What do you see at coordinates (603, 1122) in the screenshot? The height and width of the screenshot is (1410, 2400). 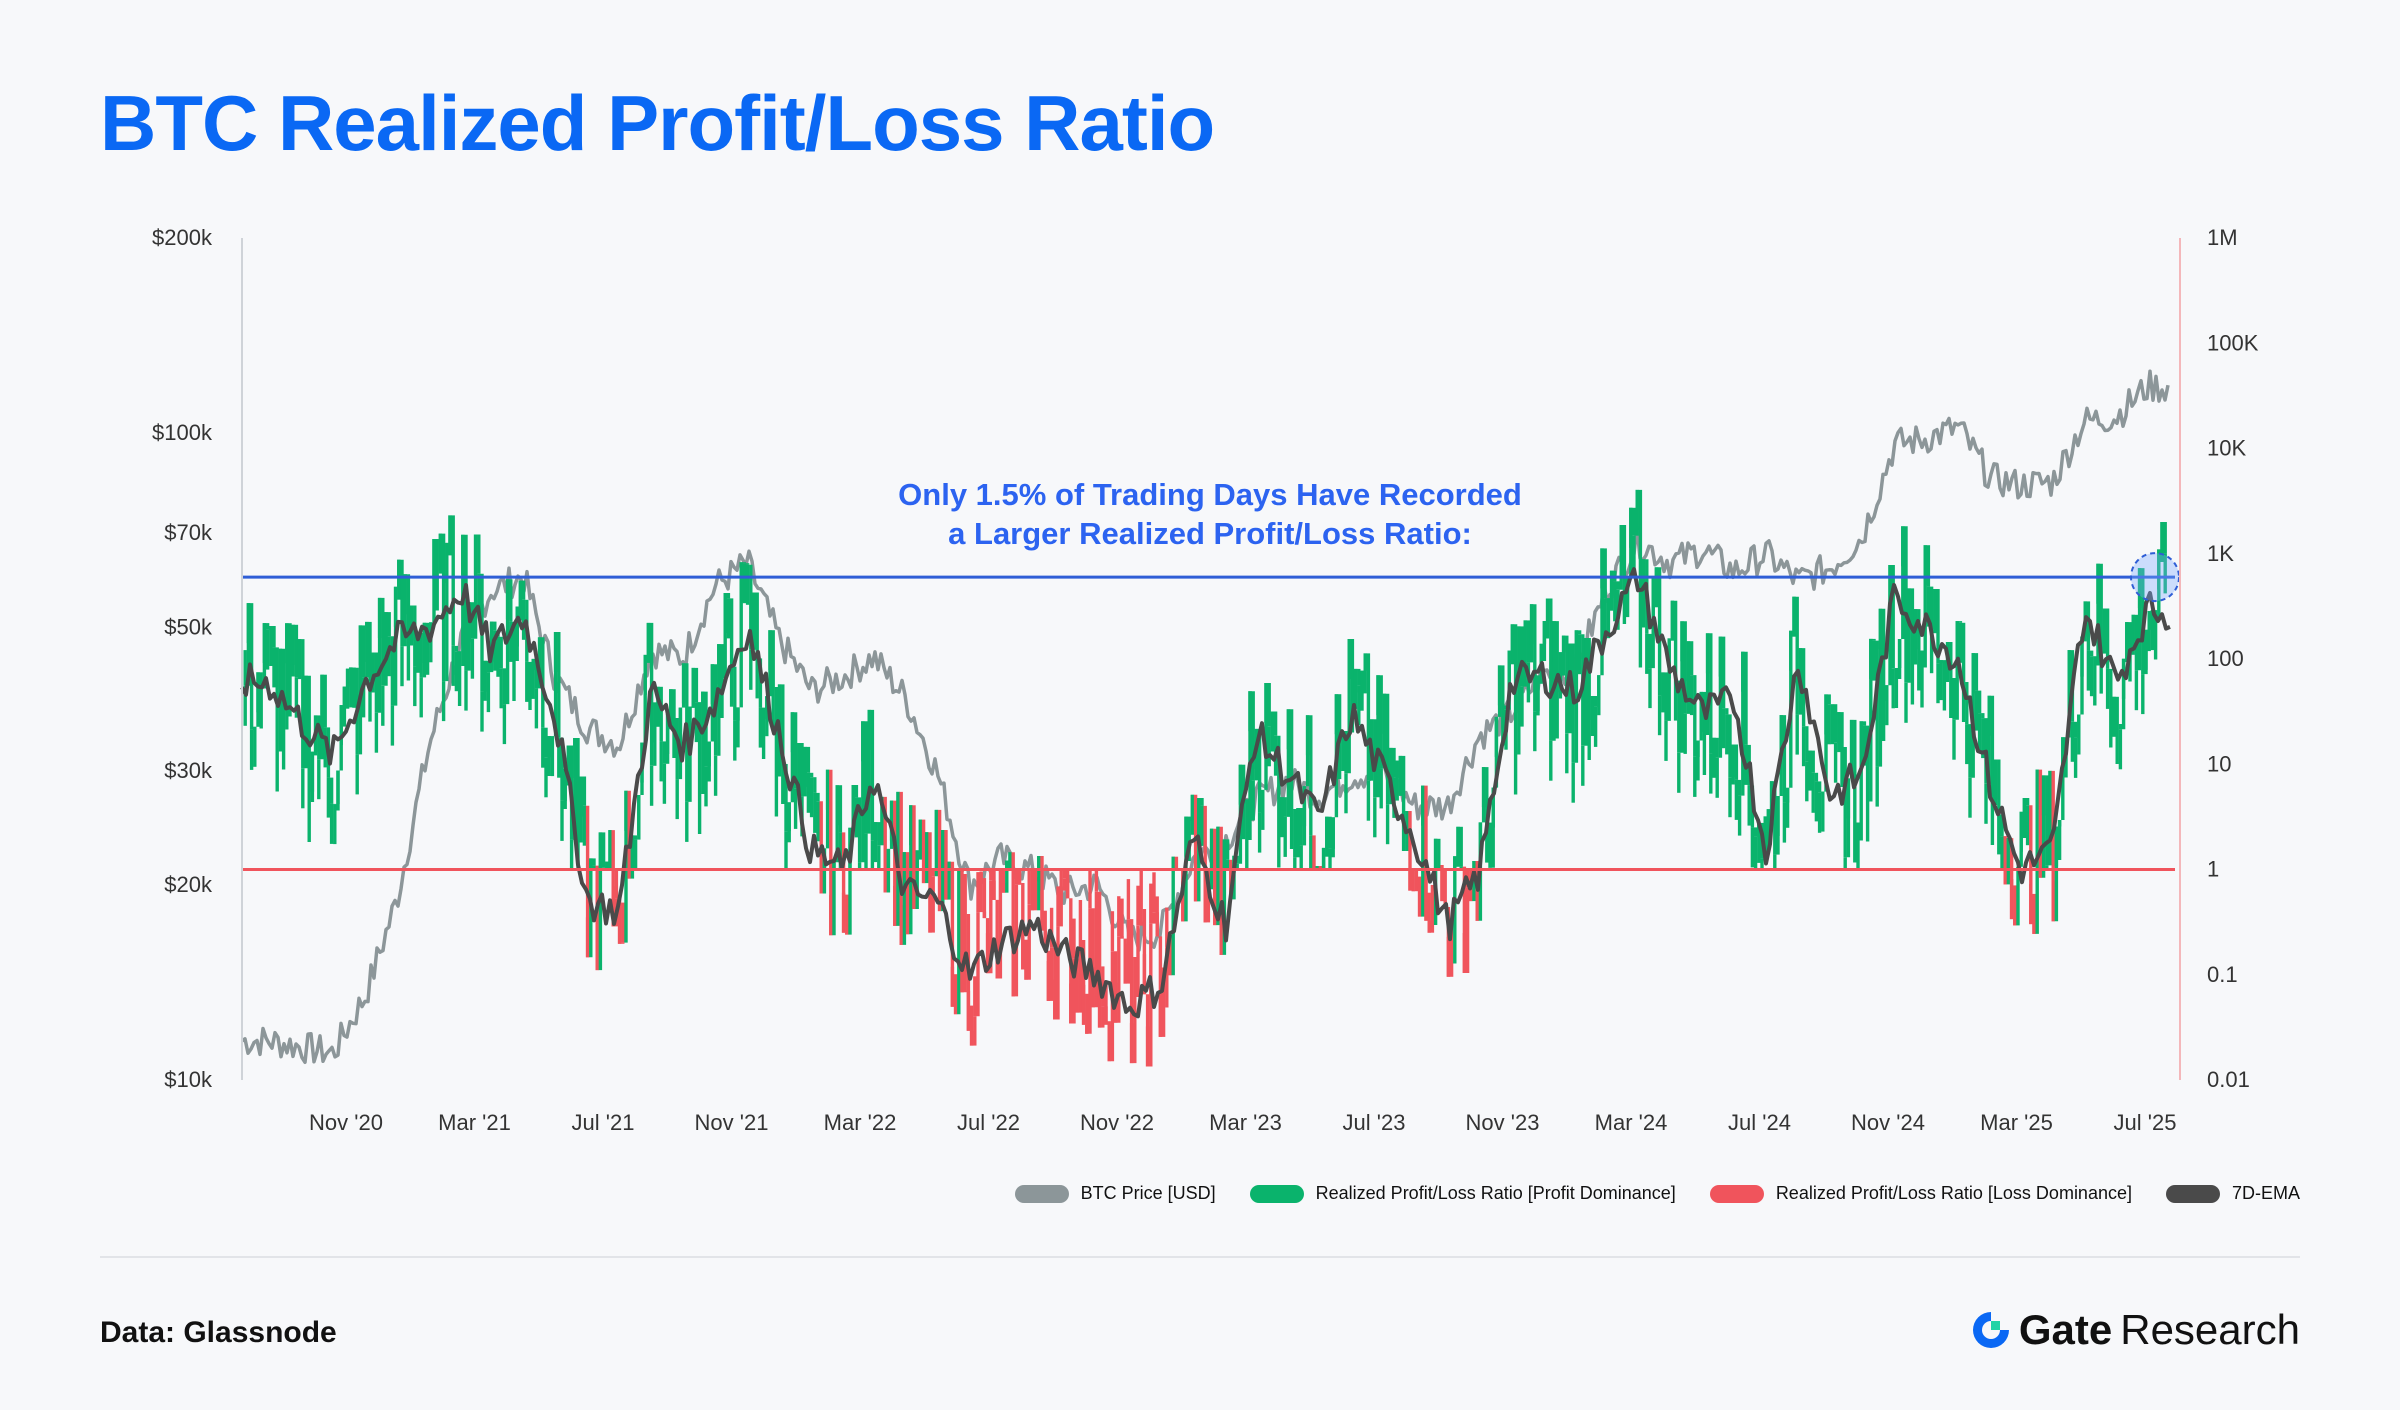 I see `x-axis-tick-label: Jul '21` at bounding box center [603, 1122].